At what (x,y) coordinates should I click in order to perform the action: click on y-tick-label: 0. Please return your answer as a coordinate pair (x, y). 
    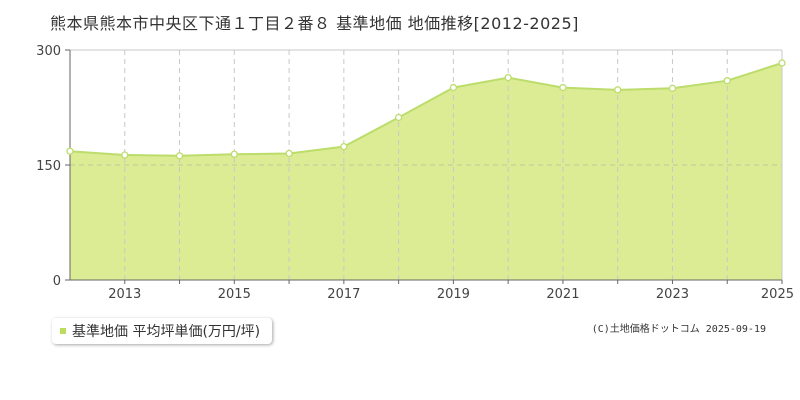
    Looking at the image, I should click on (57, 281).